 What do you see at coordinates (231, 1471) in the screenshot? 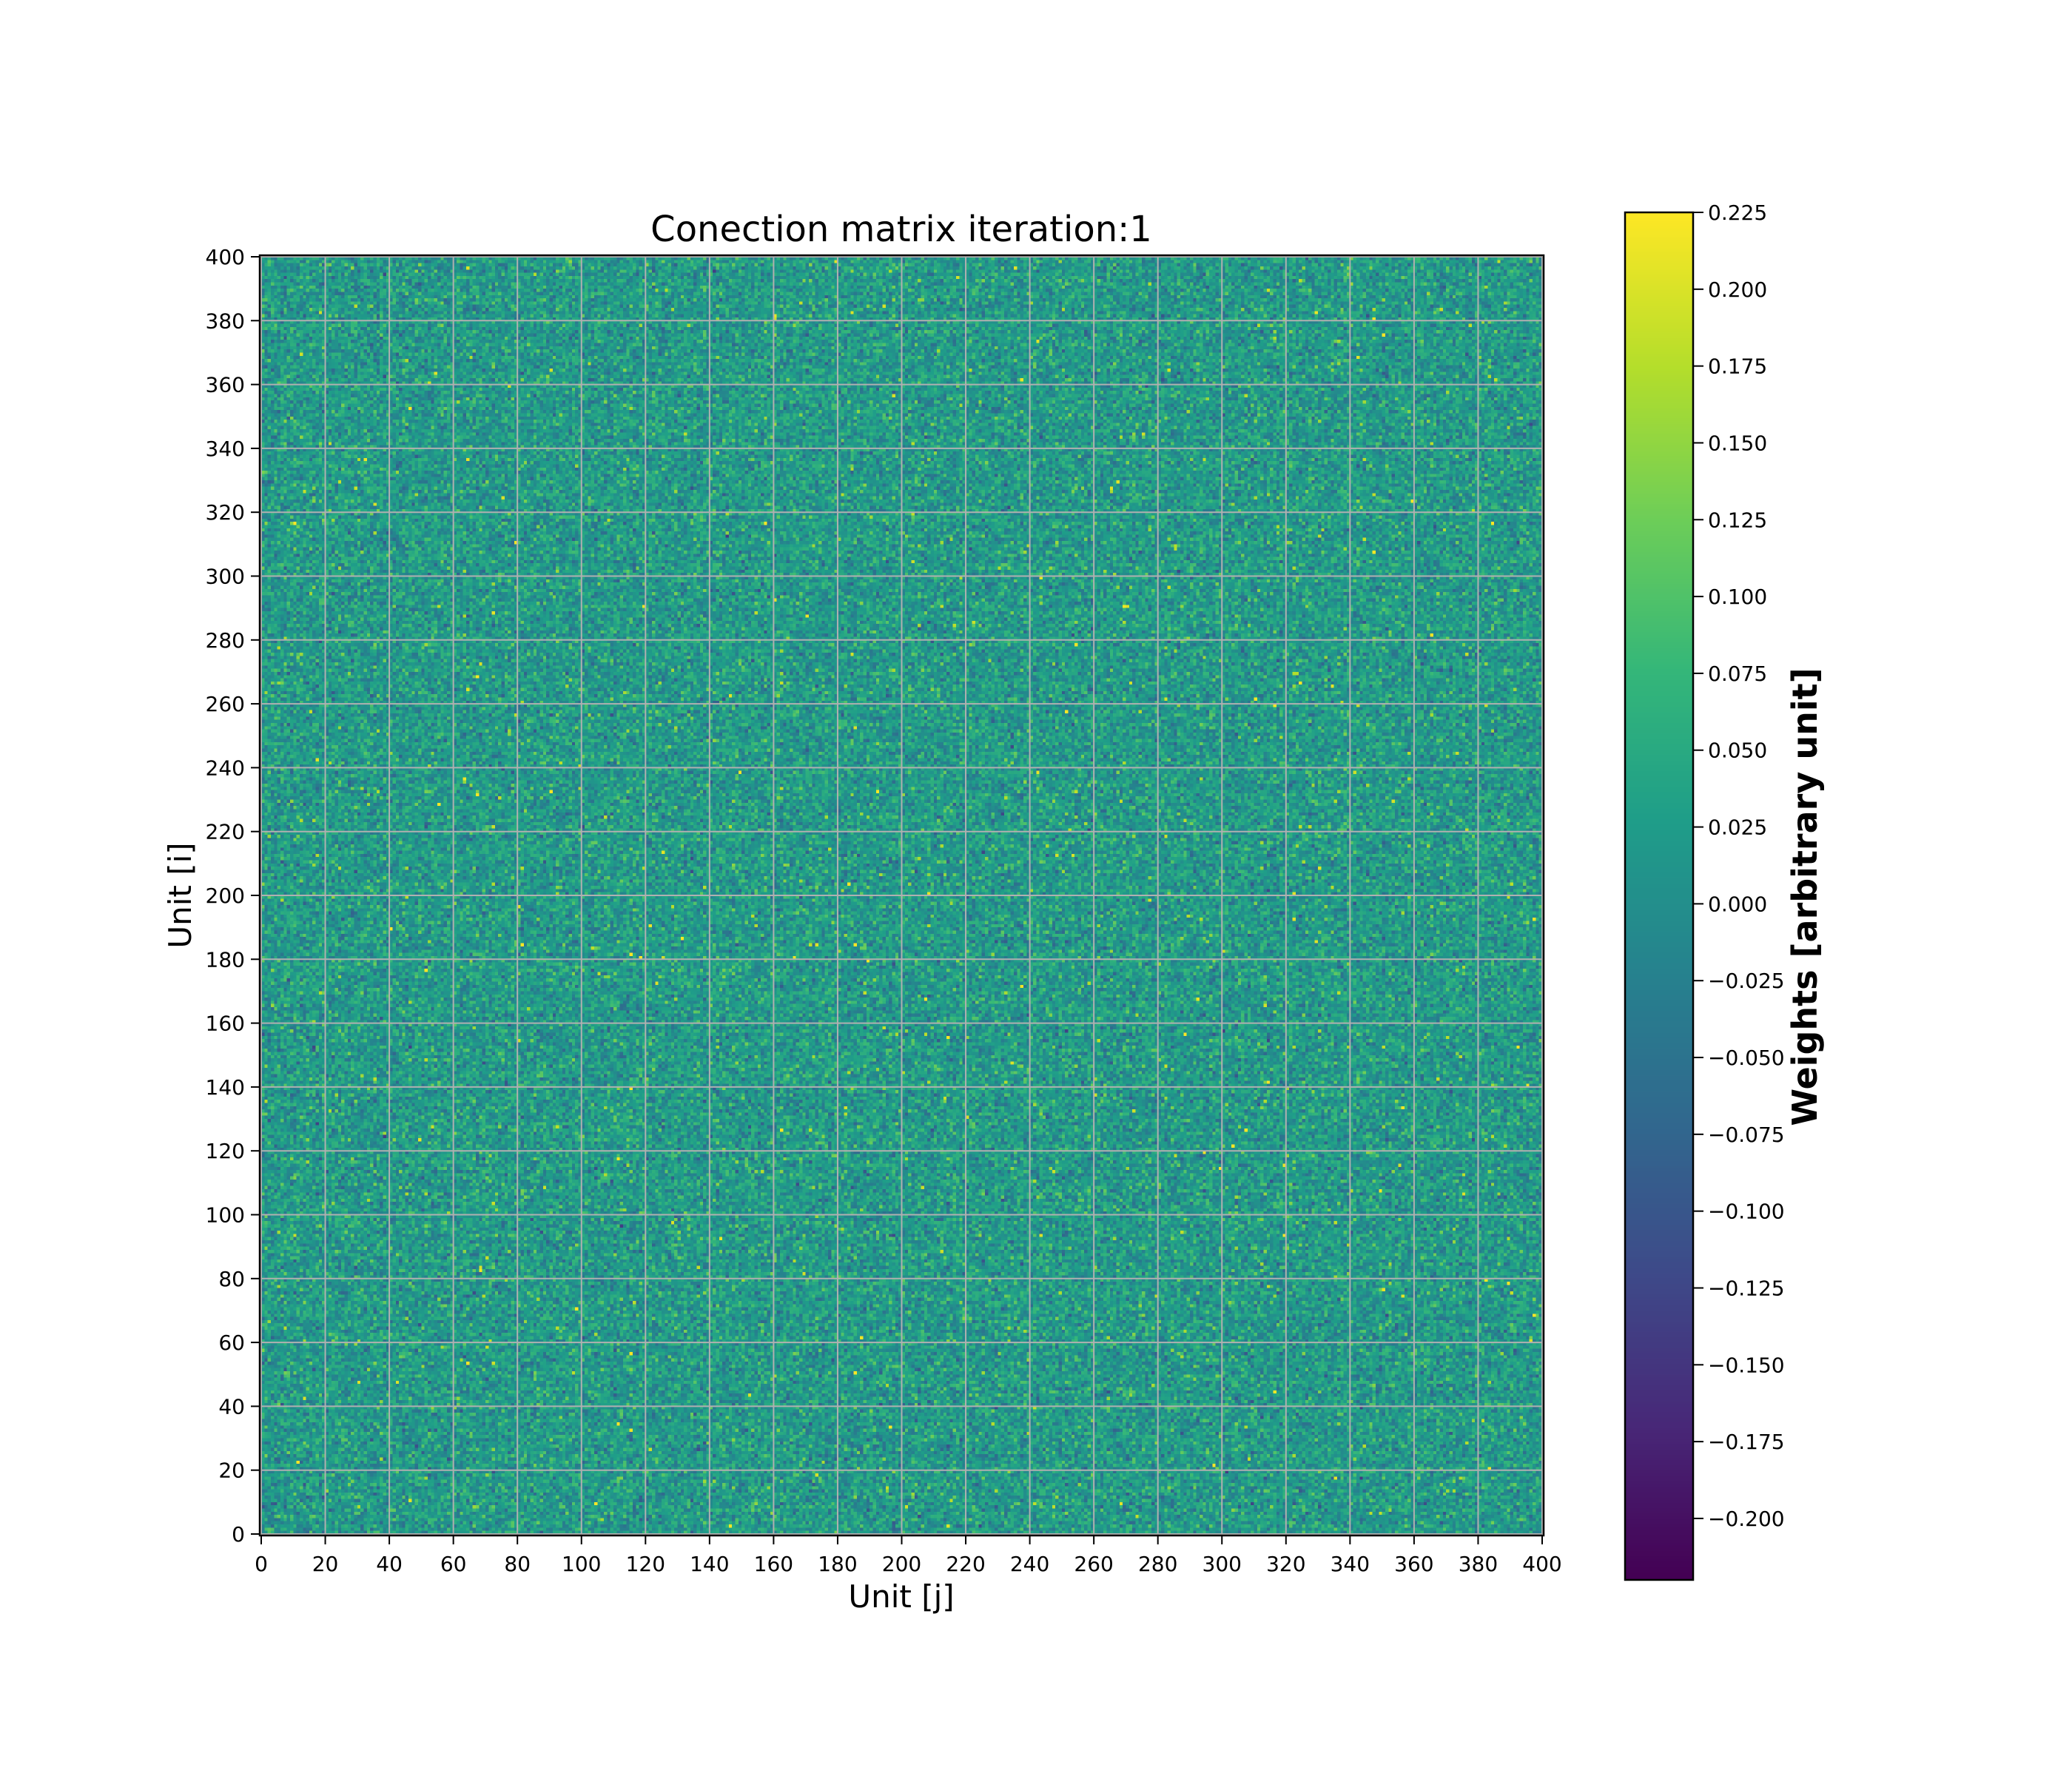
I see `y-tick-label: 20` at bounding box center [231, 1471].